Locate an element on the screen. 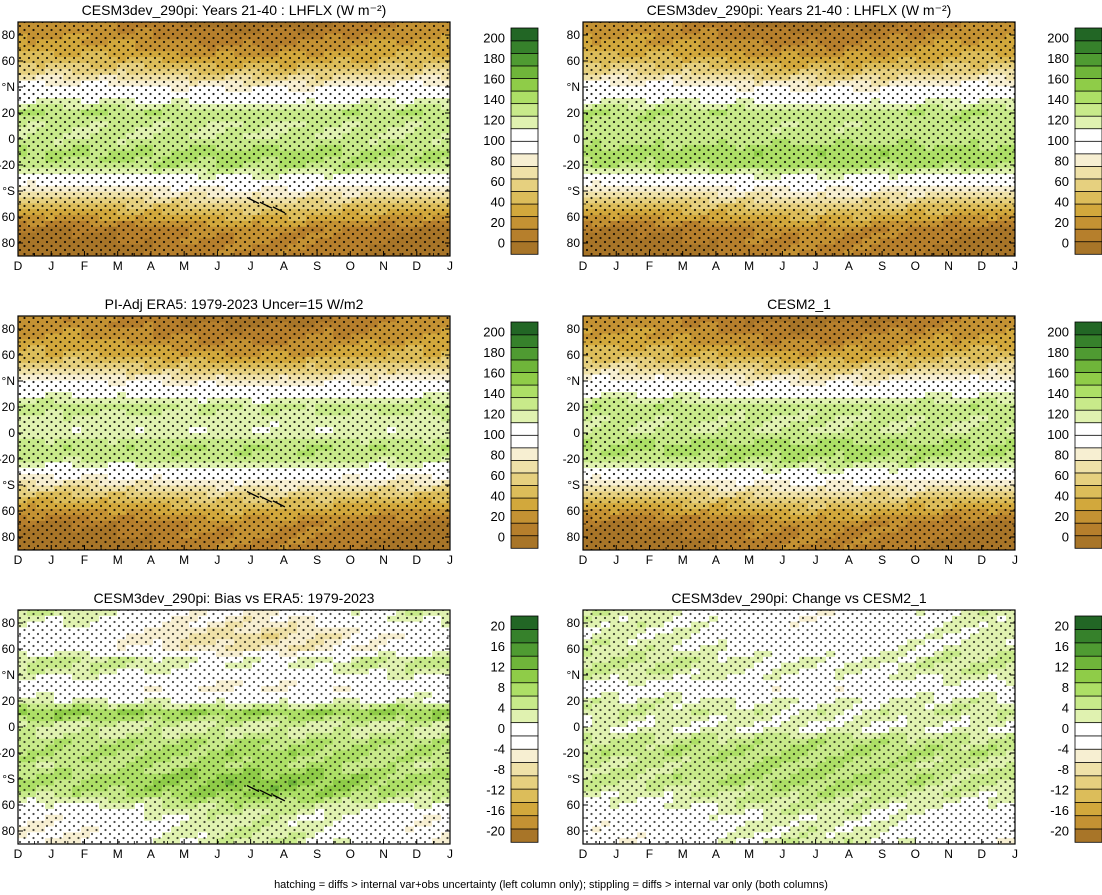  hatch-mark is located at coordinates (266, 205).